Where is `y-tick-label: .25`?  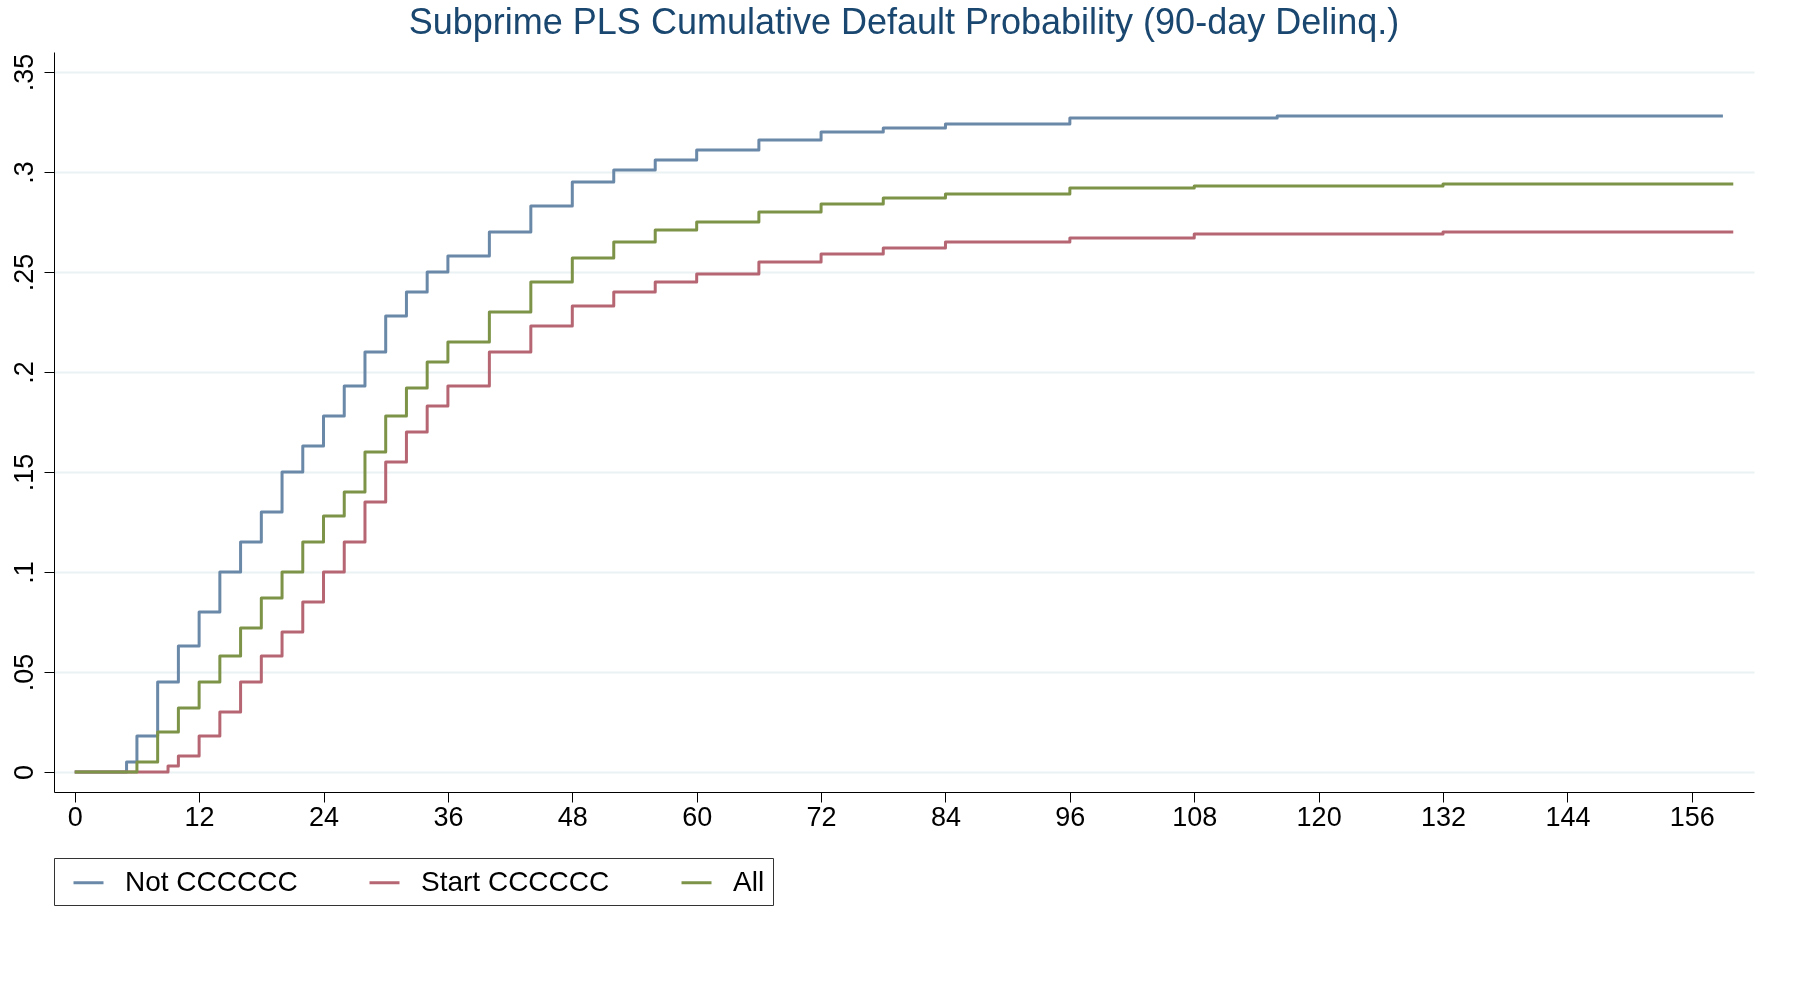
y-tick-label: .25 is located at coordinates (23, 272).